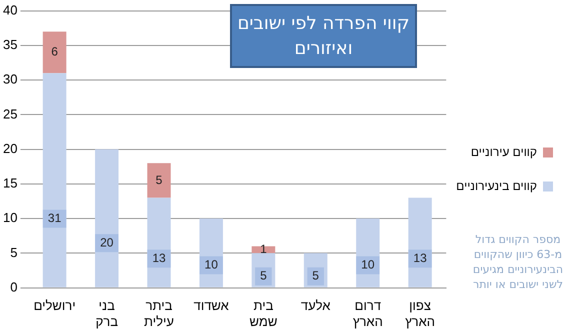 Image resolution: width=579 pixels, height=333 pixels. Describe the element at coordinates (14, 286) in the screenshot. I see `y-tick-label: 0` at that location.